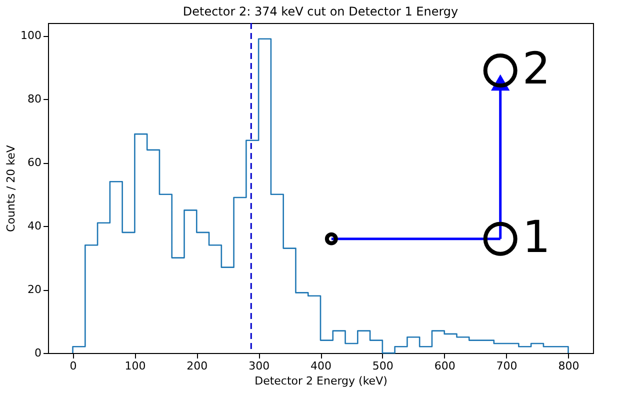  What do you see at coordinates (135, 366) in the screenshot?
I see `x-tick-label: 100` at bounding box center [135, 366].